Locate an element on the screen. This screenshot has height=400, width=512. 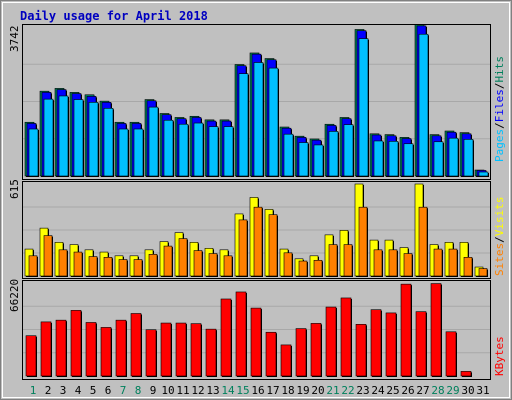
chart-title: Daily usage for April 2018 is located at coordinates (114, 16).